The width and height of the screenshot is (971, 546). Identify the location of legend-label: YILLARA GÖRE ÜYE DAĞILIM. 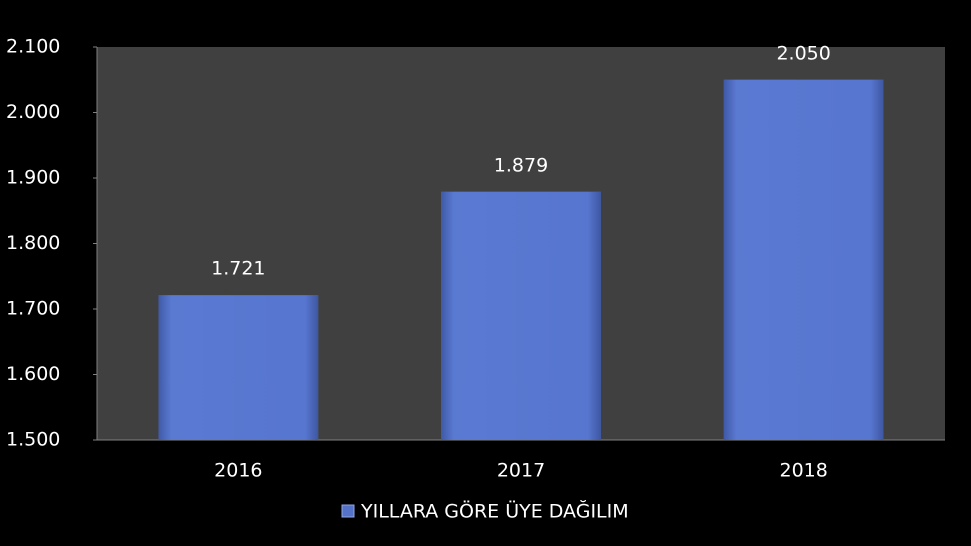
(494, 511).